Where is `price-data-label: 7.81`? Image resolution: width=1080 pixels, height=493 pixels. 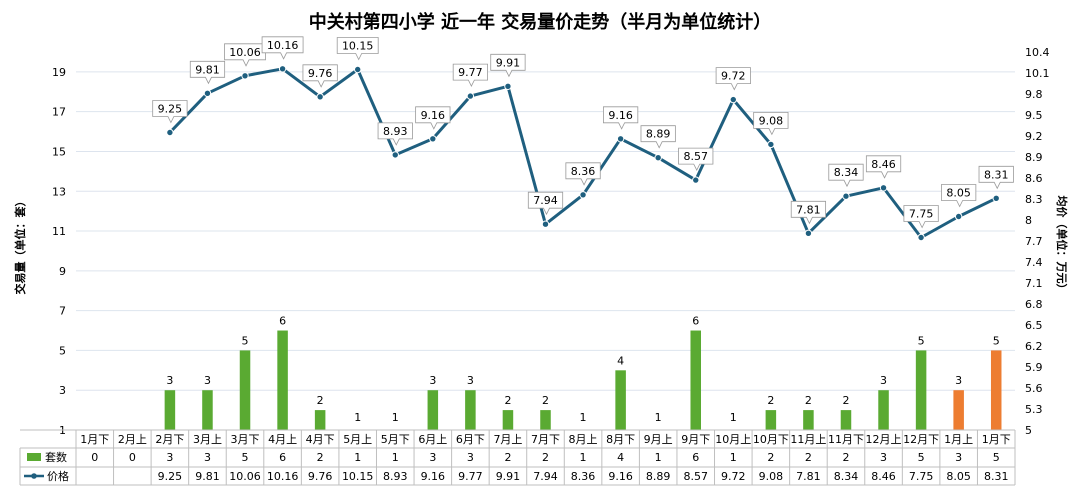 price-data-label: 7.81 is located at coordinates (808, 209).